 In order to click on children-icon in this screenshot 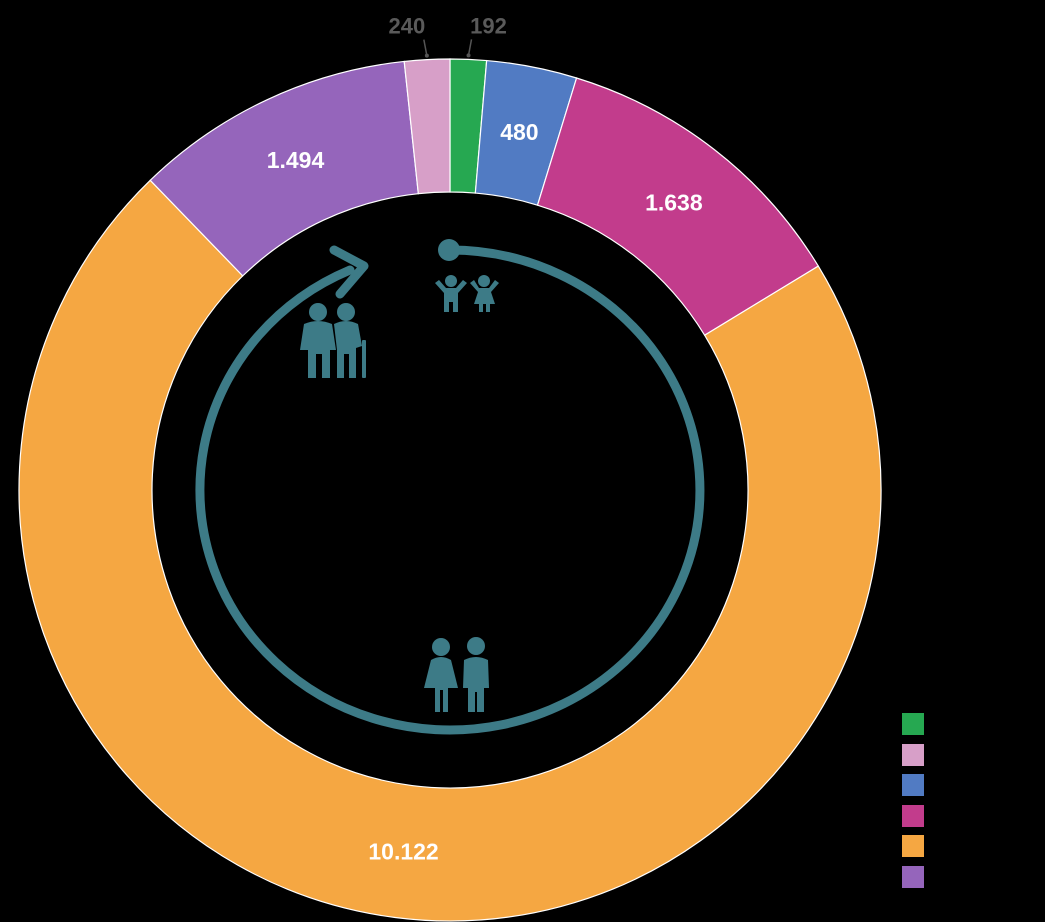, I will do `click(467, 293)`.